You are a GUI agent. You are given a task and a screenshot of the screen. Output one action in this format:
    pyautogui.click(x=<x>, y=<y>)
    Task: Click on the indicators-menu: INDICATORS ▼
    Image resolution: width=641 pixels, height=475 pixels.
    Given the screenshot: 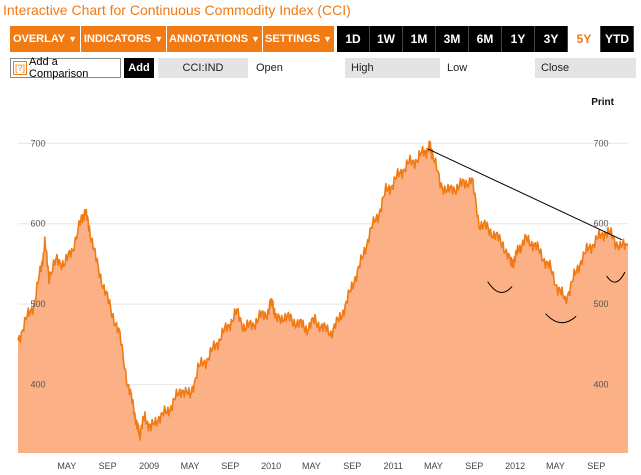 What is the action you would take?
    pyautogui.click(x=124, y=39)
    